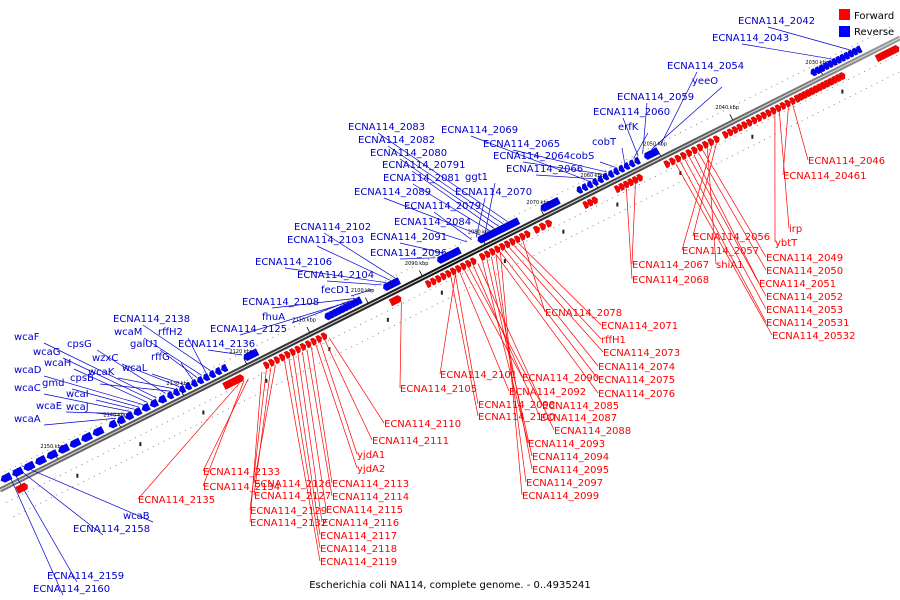 Image resolution: width=900 pixels, height=600 pixels. What do you see at coordinates (248, 329) in the screenshot?
I see `gene-label-ecna114-2125: ECNA114_2125` at bounding box center [248, 329].